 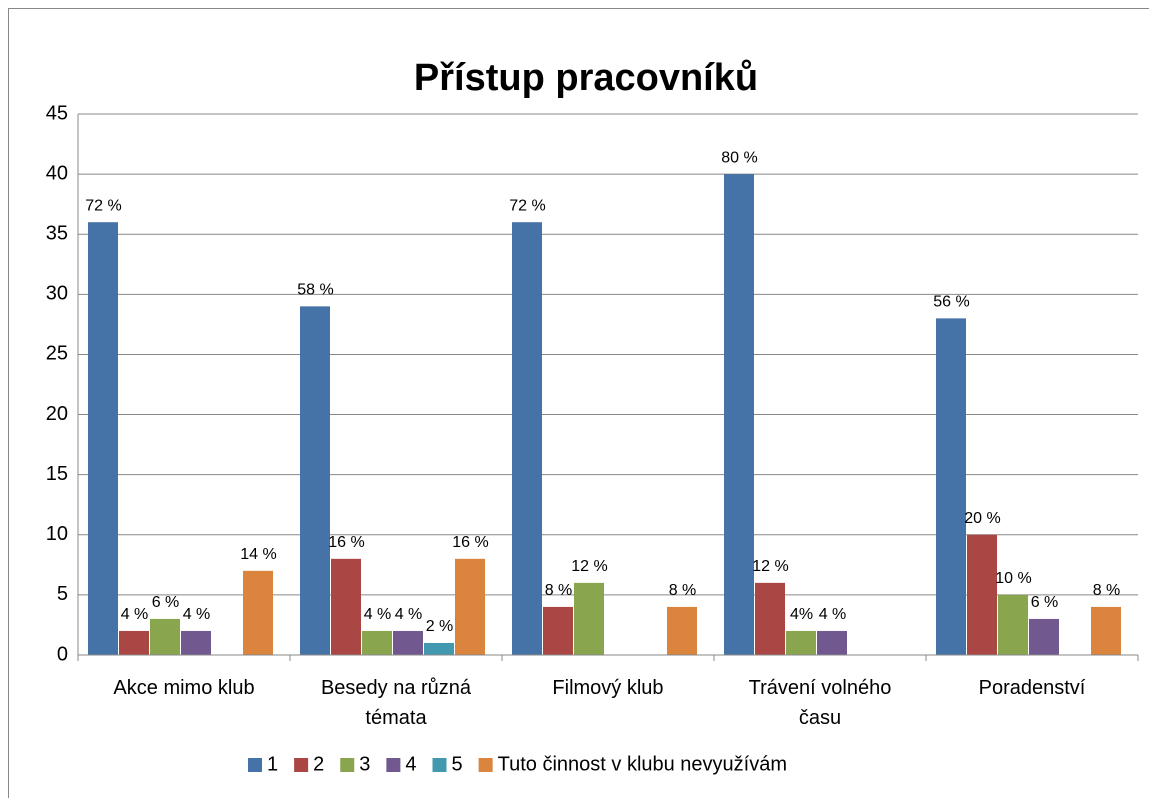 I want to click on x-tick-label-box: Besedy na různá témata, so click(x=396, y=708).